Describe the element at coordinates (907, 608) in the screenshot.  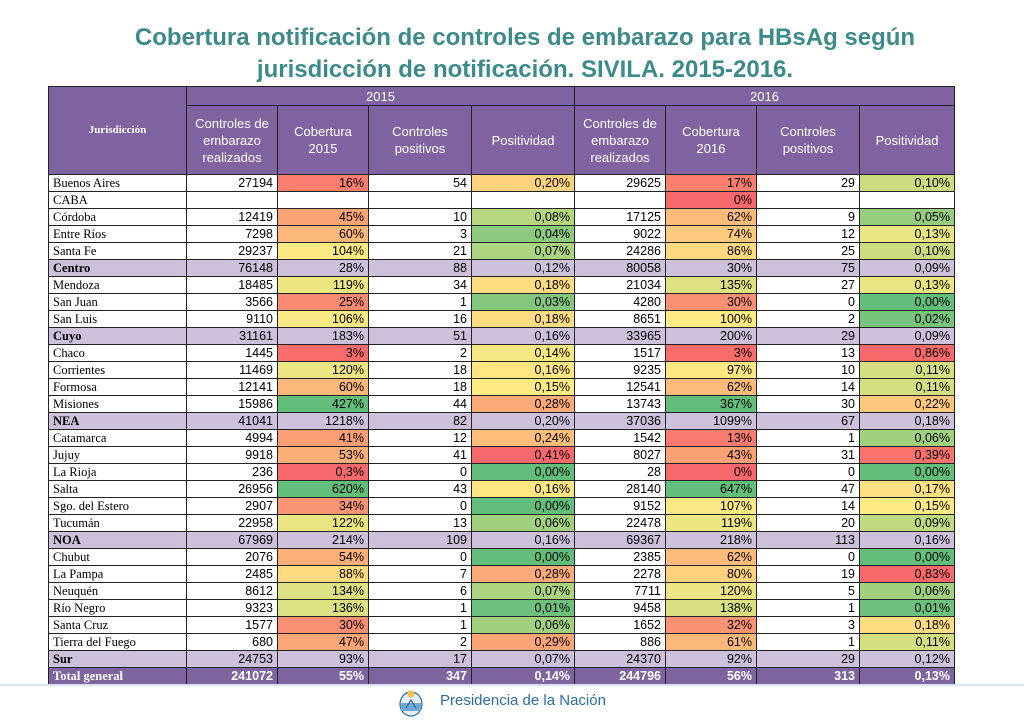
I see `cell-positividad-2016: 0,01%` at that location.